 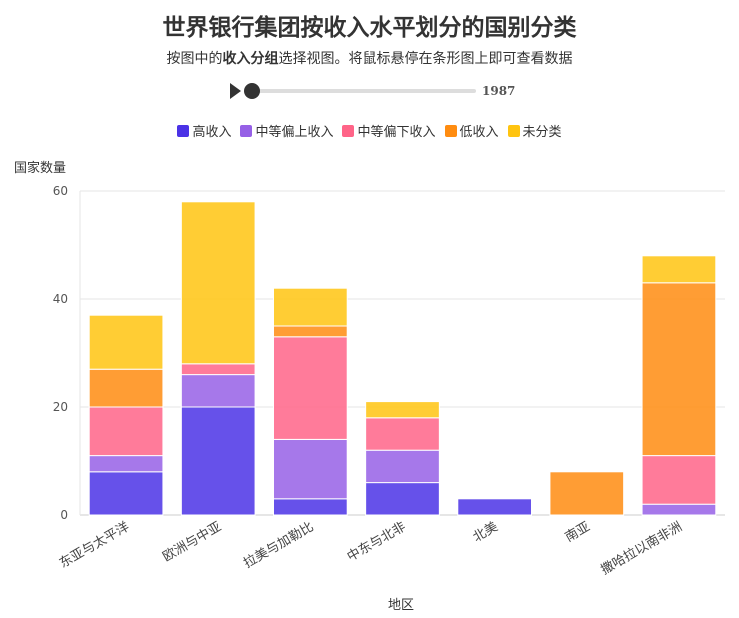 I want to click on subtitle-text: 选择视图。将鼠标悬停在条形图上即可查看数据, so click(x=425, y=59).